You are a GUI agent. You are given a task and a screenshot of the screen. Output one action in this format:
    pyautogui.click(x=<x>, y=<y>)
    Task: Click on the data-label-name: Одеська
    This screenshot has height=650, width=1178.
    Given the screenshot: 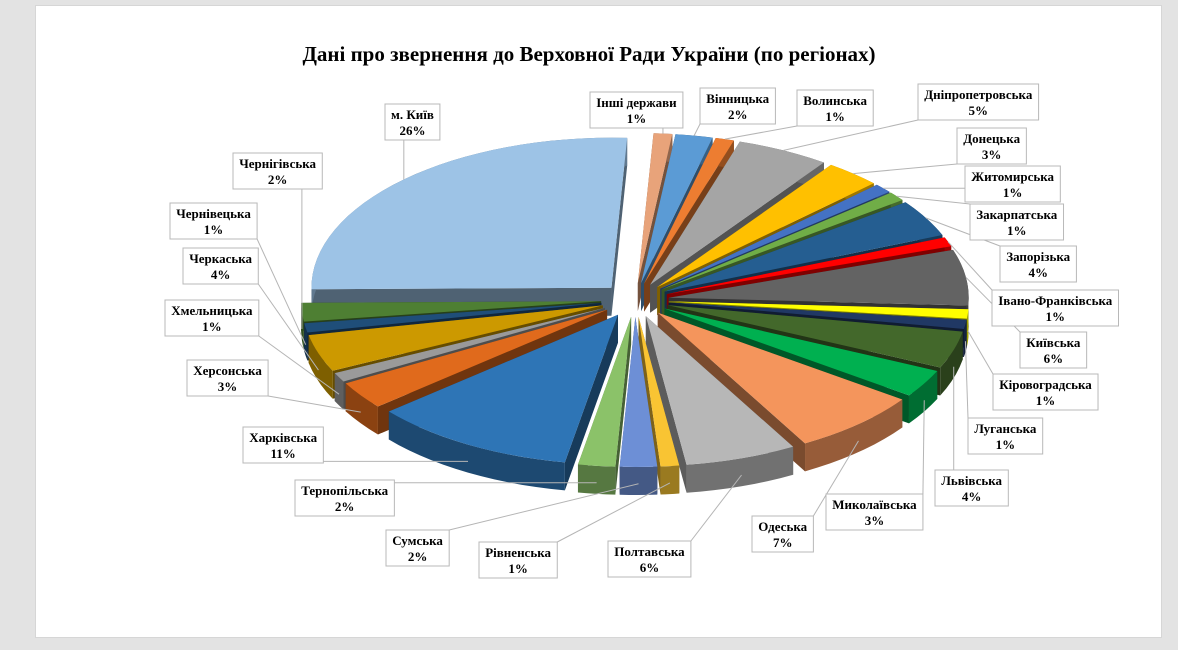 What is the action you would take?
    pyautogui.click(x=782, y=526)
    